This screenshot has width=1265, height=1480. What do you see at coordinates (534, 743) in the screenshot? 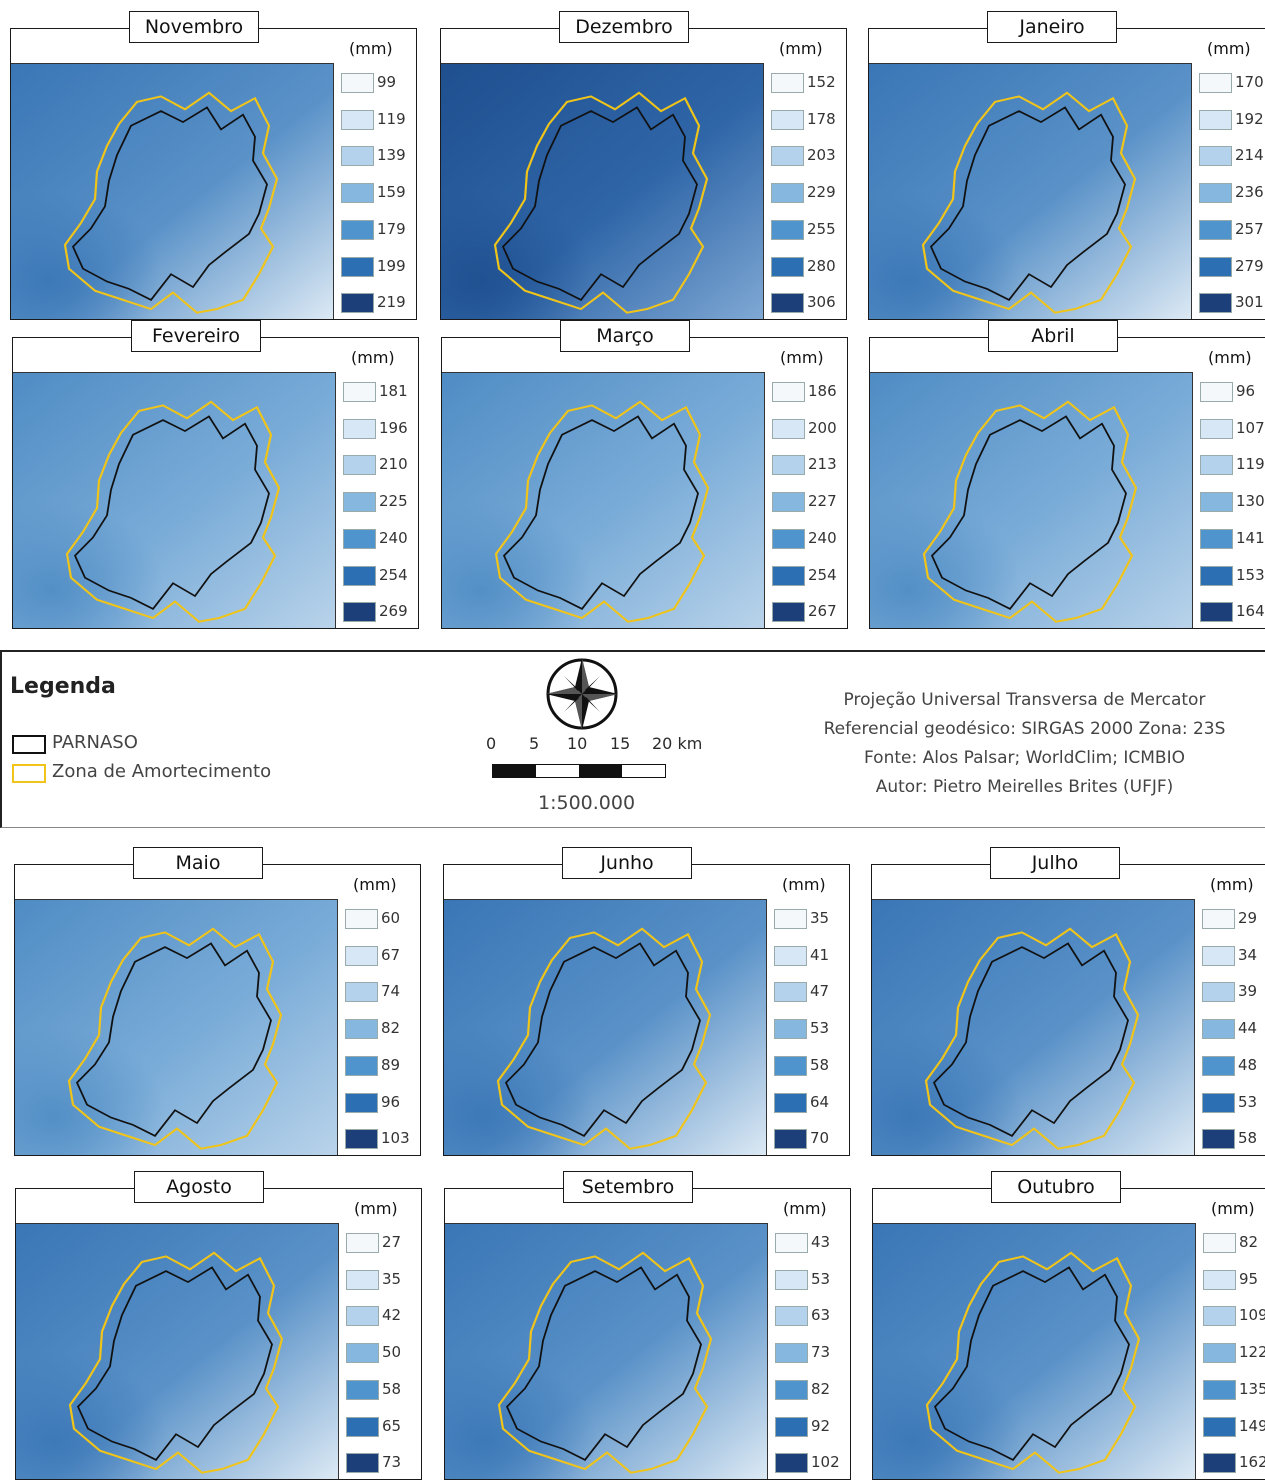
I see `scalebar-tick: 5` at bounding box center [534, 743].